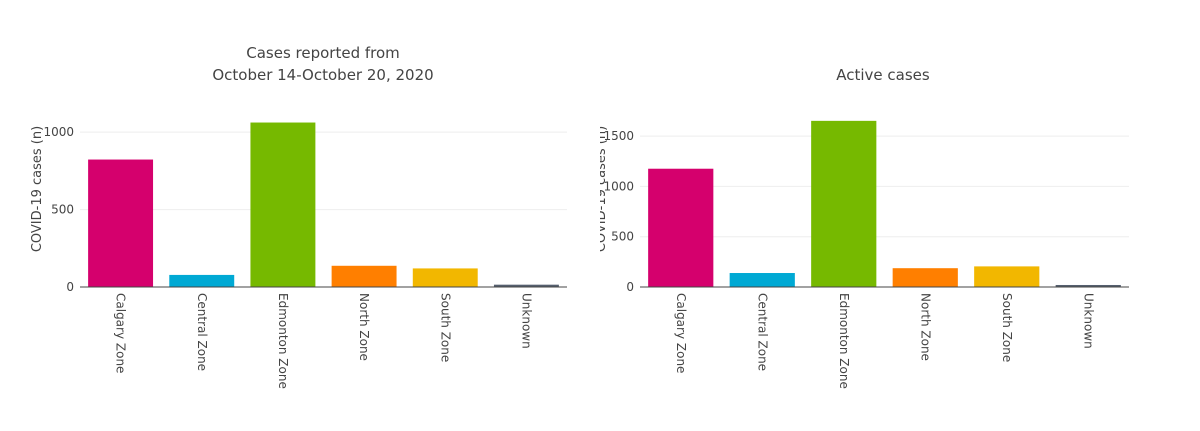 The image size is (1200, 431). I want to click on chart-title-line: Active cases, so click(883, 75).